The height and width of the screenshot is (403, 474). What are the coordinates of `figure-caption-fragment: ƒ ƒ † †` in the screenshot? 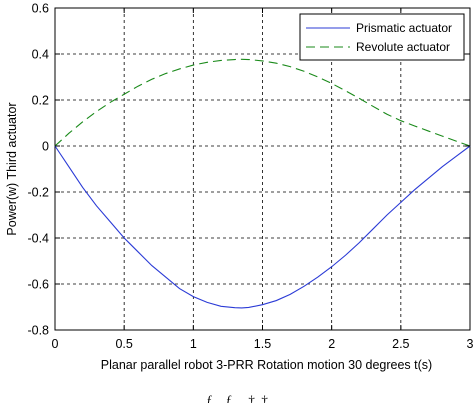 It's located at (237, 397).